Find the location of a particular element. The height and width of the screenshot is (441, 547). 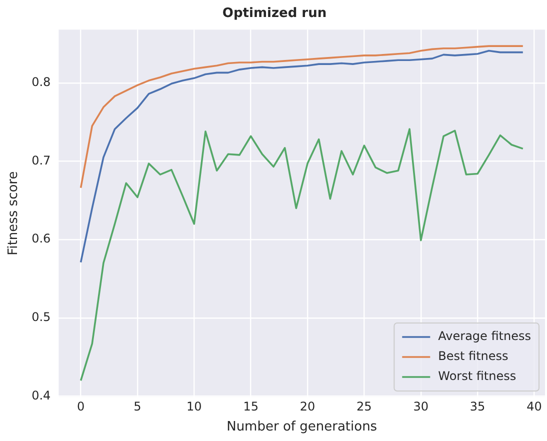

y-tick-label: 0.8 is located at coordinates (41, 81).